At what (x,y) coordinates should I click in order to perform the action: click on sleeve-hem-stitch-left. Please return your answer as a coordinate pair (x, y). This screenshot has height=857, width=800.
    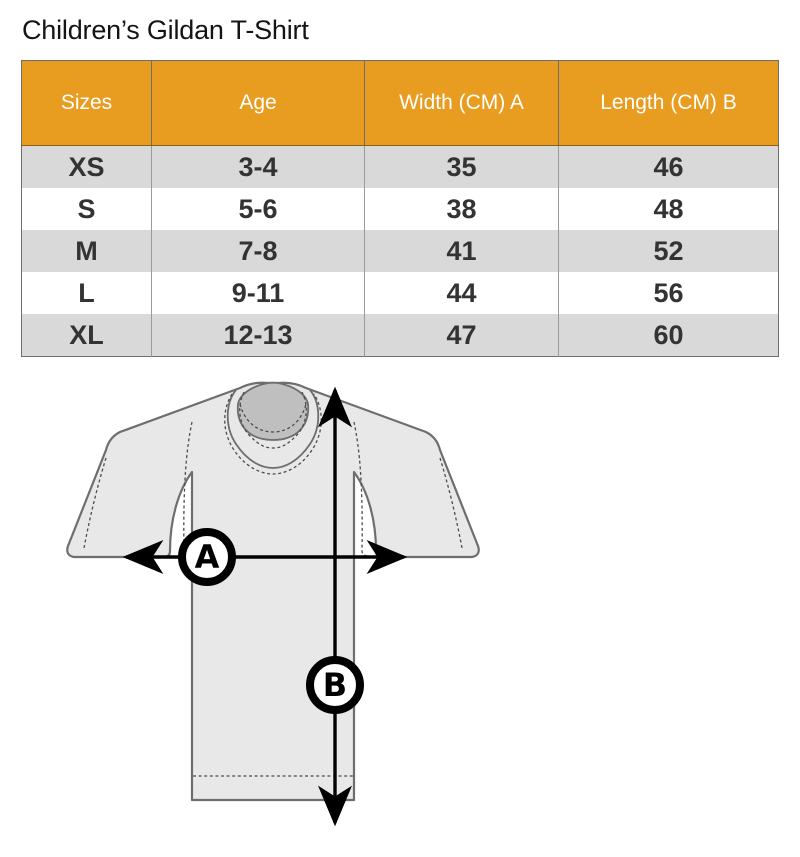
    Looking at the image, I should click on (95, 503).